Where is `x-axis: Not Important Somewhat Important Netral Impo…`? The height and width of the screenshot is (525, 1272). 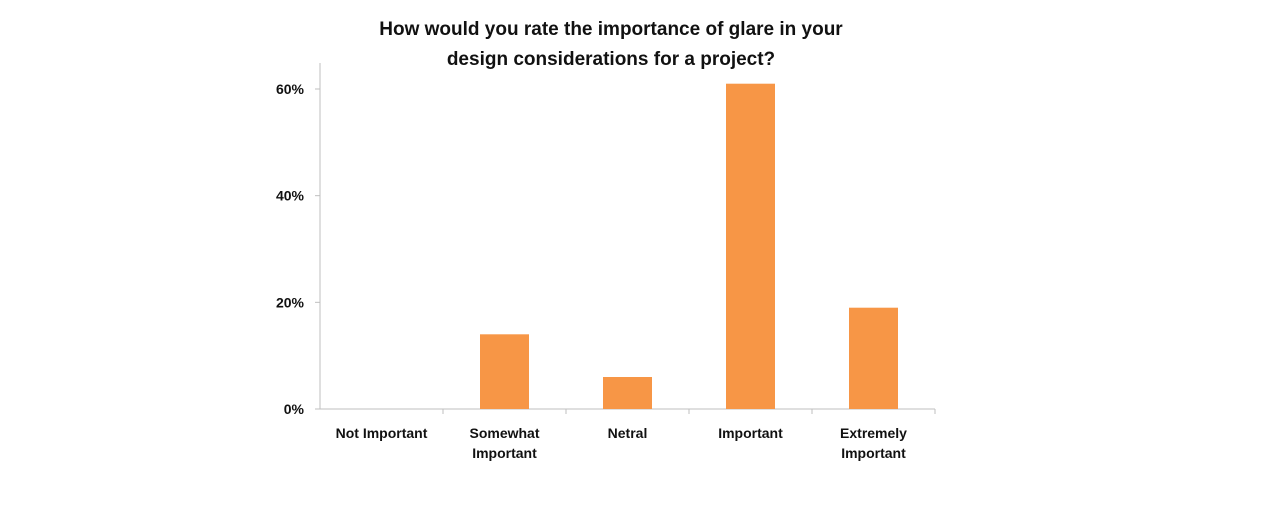 x-axis: Not Important Somewhat Important Netral Impo… is located at coordinates (628, 434).